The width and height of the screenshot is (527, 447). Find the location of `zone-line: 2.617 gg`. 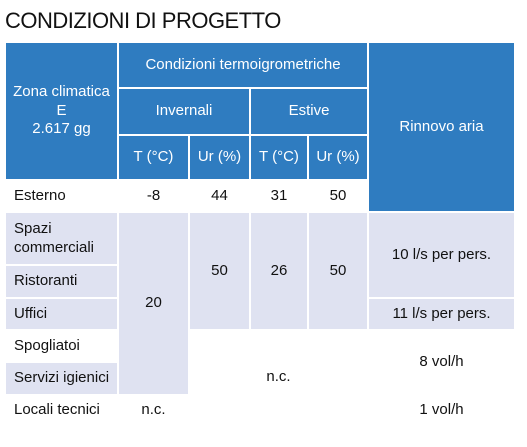

zone-line: 2.617 gg is located at coordinates (61, 129).